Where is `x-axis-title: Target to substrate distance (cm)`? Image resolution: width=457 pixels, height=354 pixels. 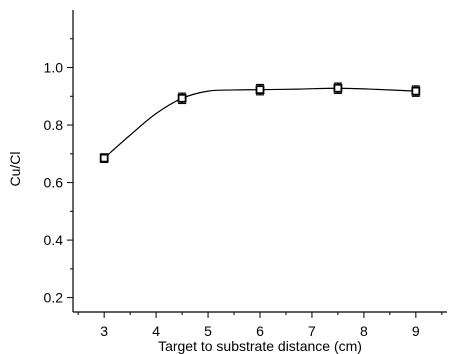 x-axis-title: Target to substrate distance (cm) is located at coordinates (260, 346).